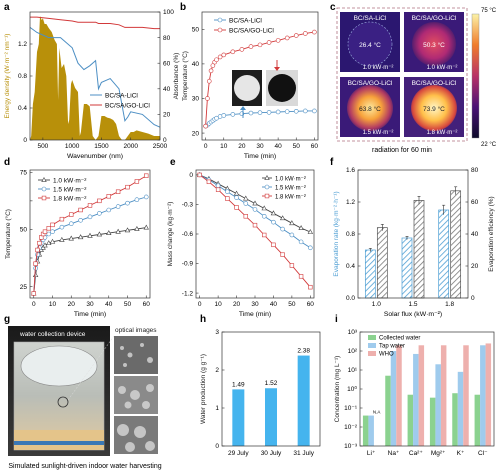  I want to click on x-tick-label: 50, so click(297, 146).